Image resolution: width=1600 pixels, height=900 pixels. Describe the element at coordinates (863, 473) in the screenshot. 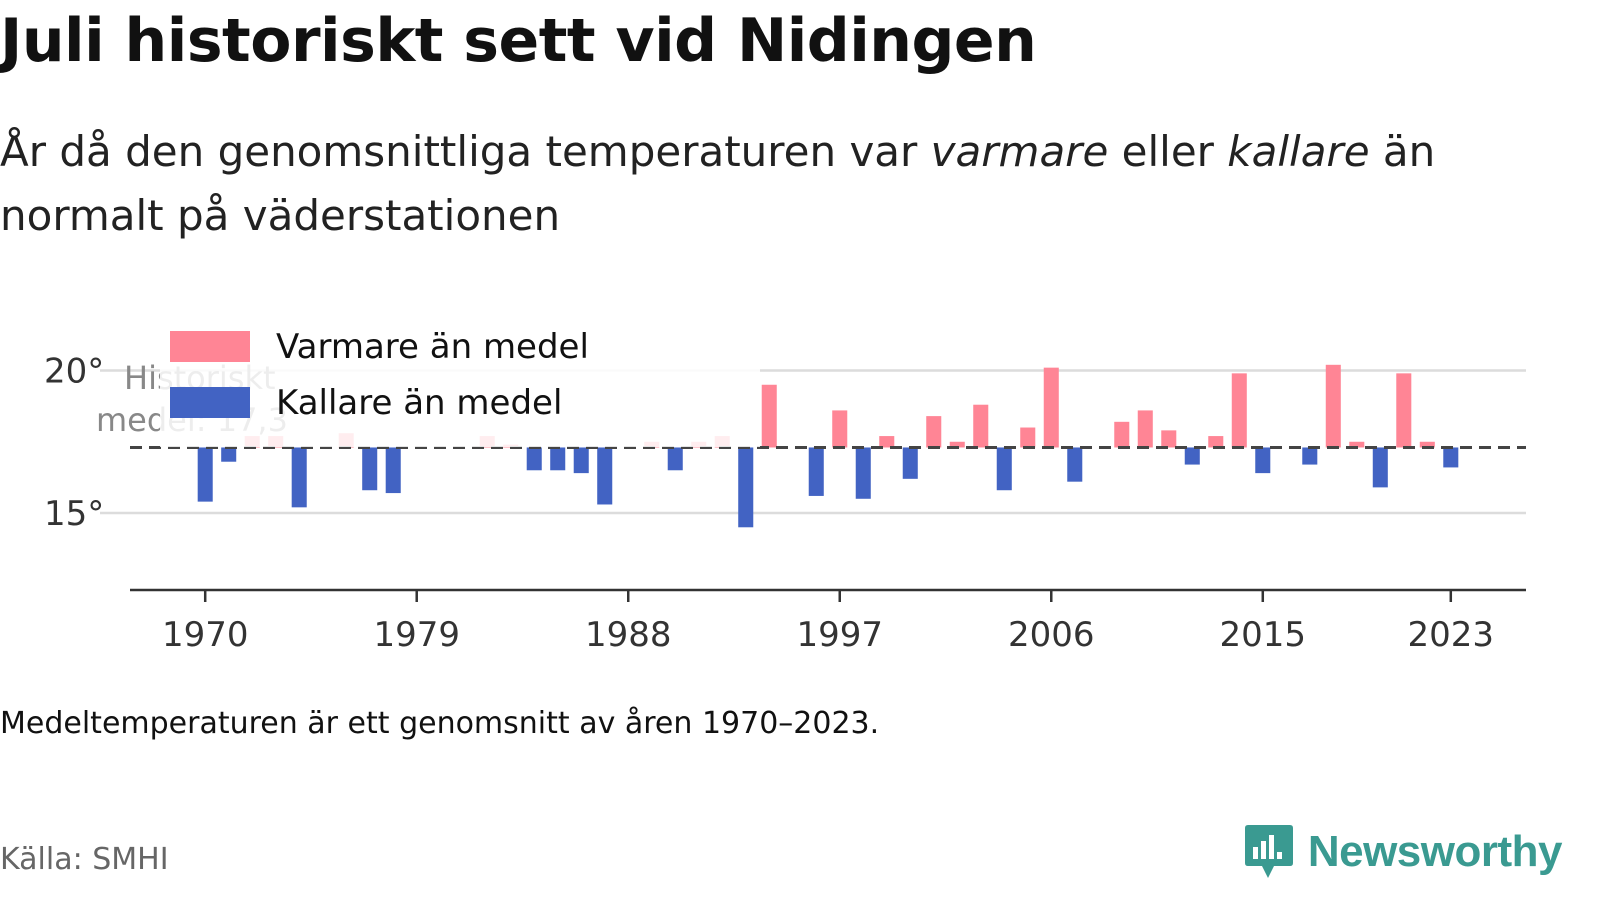

I see `bar-1998` at that location.